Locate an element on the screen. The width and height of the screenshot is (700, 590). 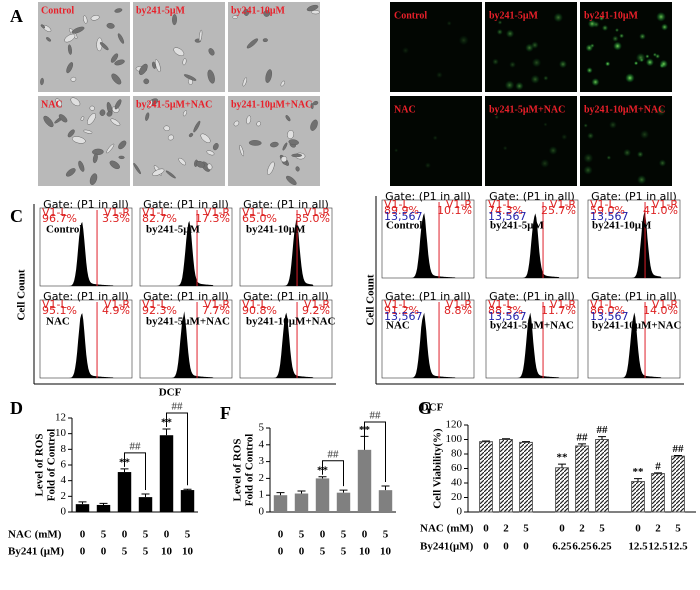
row-label: By241(μM) is located at coordinates (447, 547).